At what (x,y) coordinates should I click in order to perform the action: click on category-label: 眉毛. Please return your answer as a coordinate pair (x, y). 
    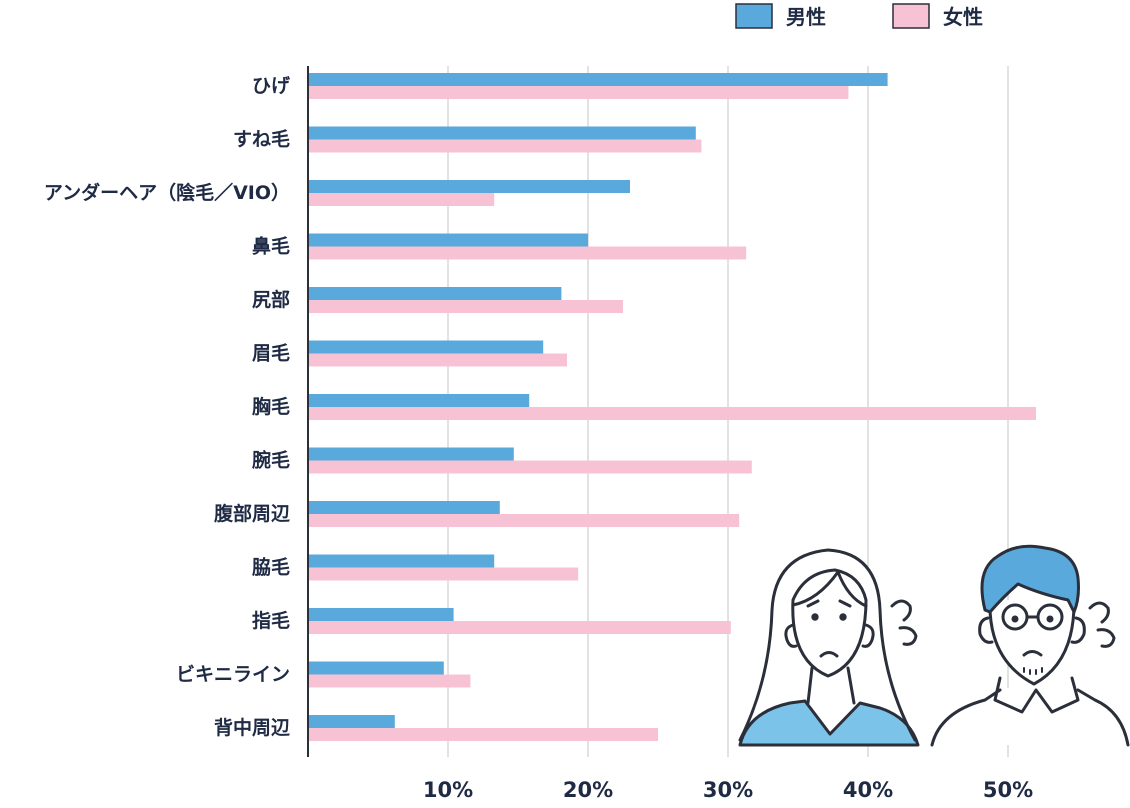
    Looking at the image, I should click on (271, 354).